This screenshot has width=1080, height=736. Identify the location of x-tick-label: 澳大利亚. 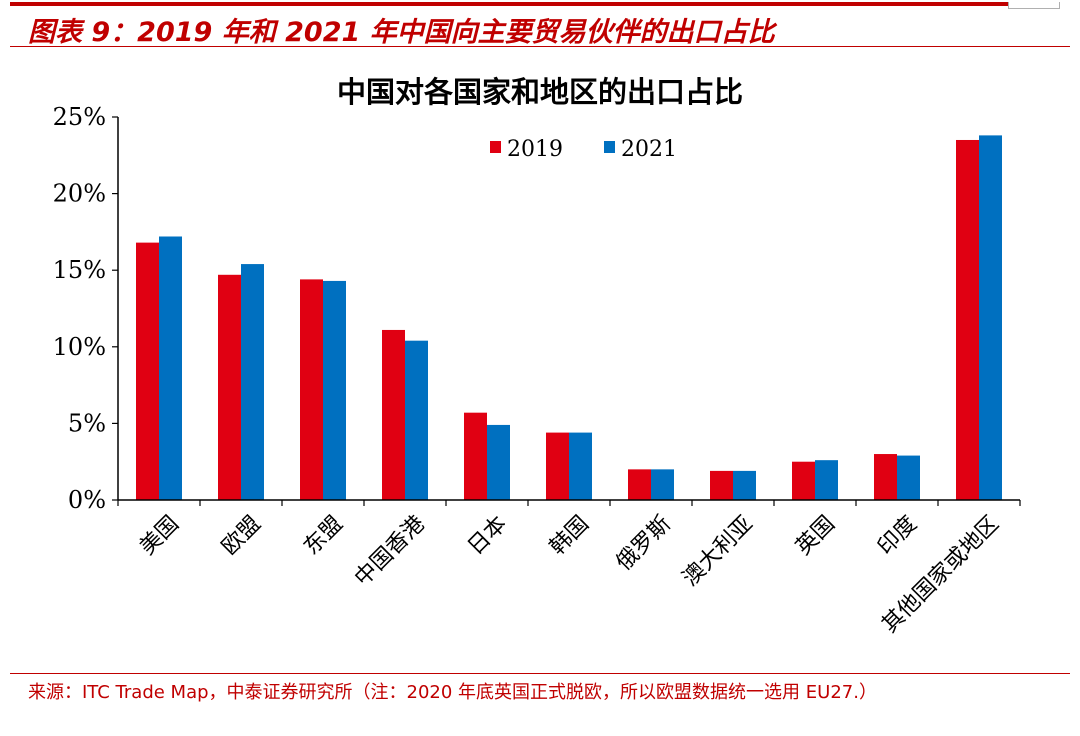
(718, 551).